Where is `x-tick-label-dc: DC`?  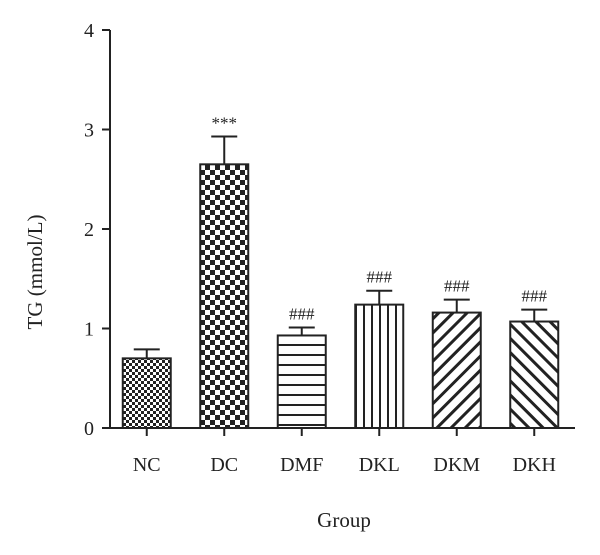
x-tick-label-dc: DC is located at coordinates (224, 465).